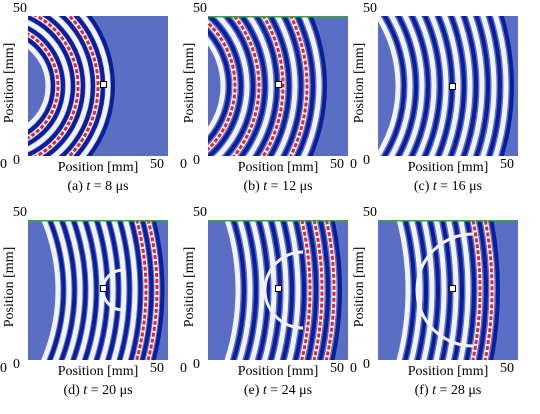 Image resolution: width=540 pixels, height=414 pixels. Describe the element at coordinates (460, 390) in the screenshot. I see `caption-time-value: = 28 μs` at that location.